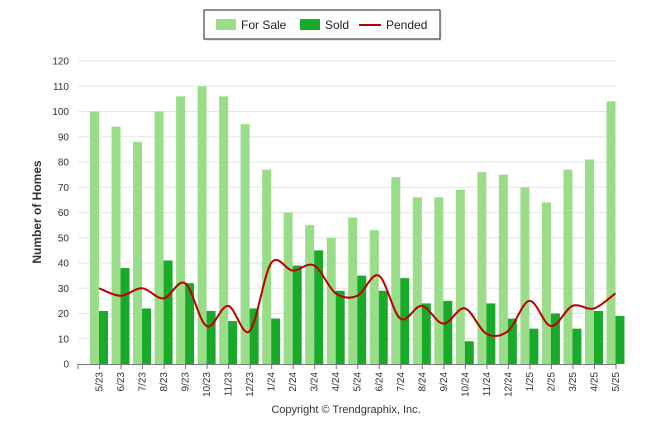 This screenshot has height=434, width=646. What do you see at coordinates (164, 382) in the screenshot?
I see `x-tick-label: 8/23` at bounding box center [164, 382].